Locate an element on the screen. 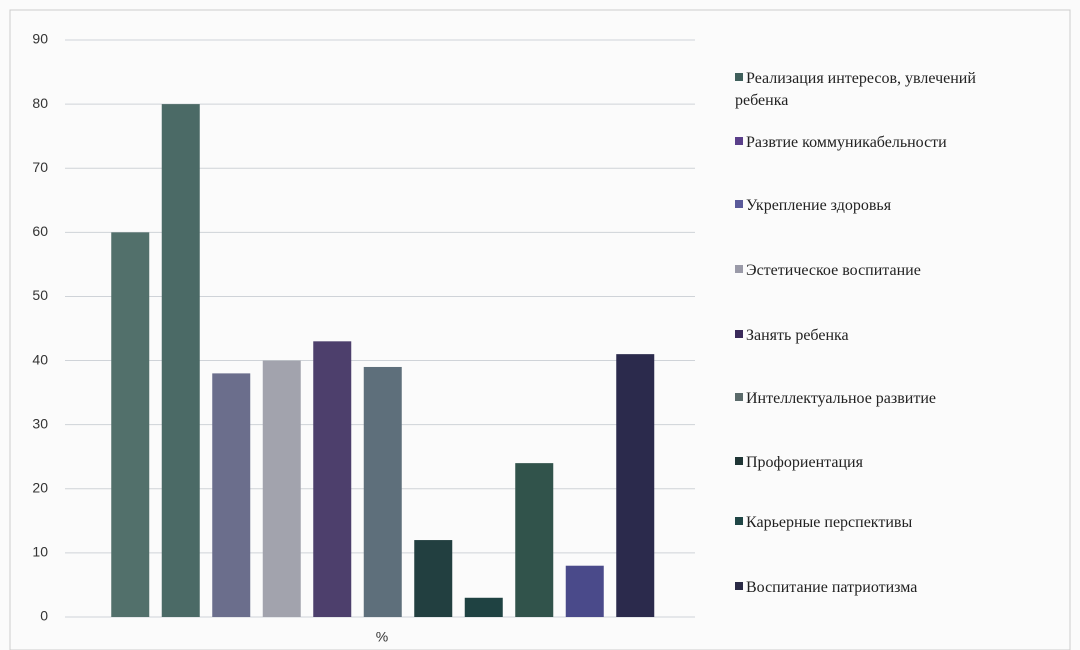 This screenshot has height=650, width=1080. legend-label: Профориентация is located at coordinates (804, 462).